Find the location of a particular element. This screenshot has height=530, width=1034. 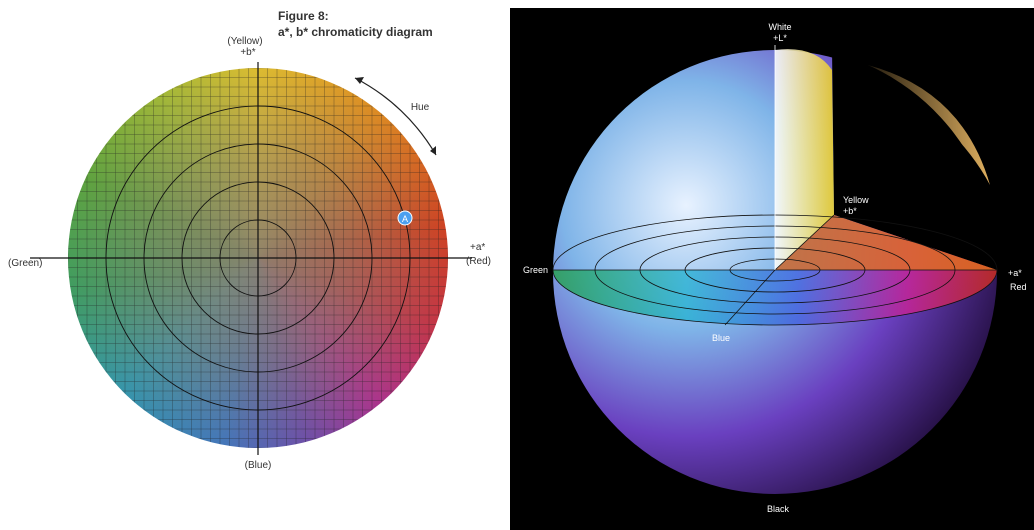

l-axis-label: +L* is located at coordinates (780, 38).